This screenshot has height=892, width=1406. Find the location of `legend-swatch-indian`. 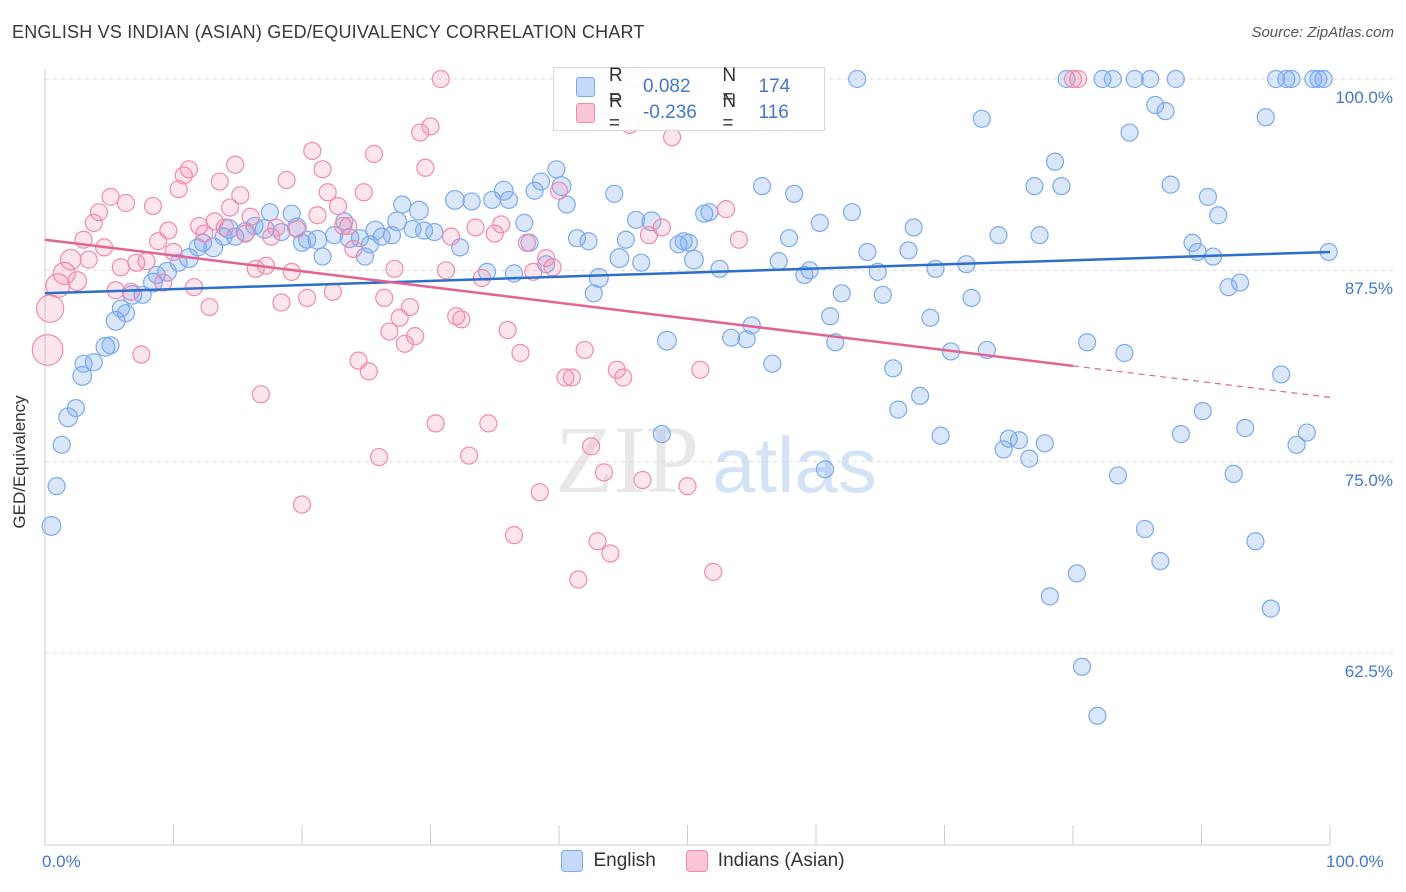

legend-swatch-indian is located at coordinates (585, 113).